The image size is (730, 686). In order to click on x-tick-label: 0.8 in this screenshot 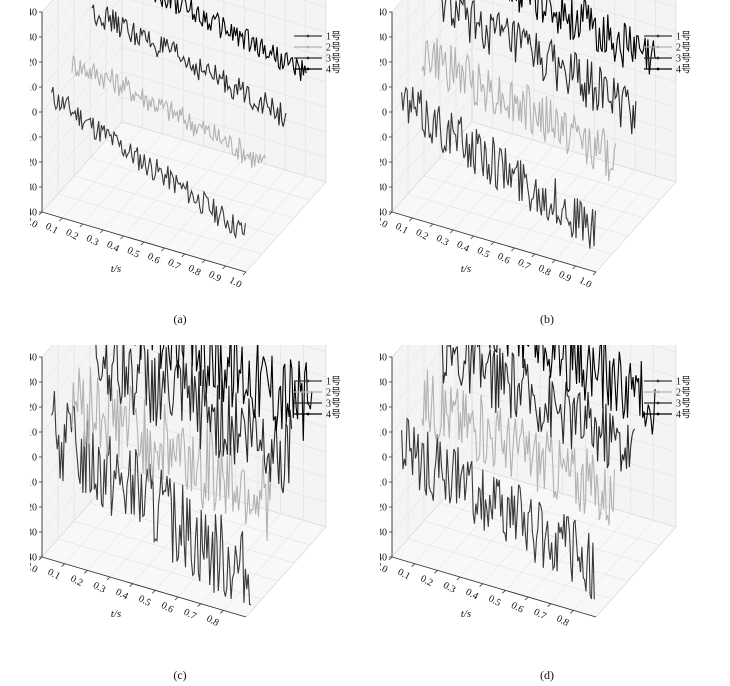, I will do `click(212, 621)`.